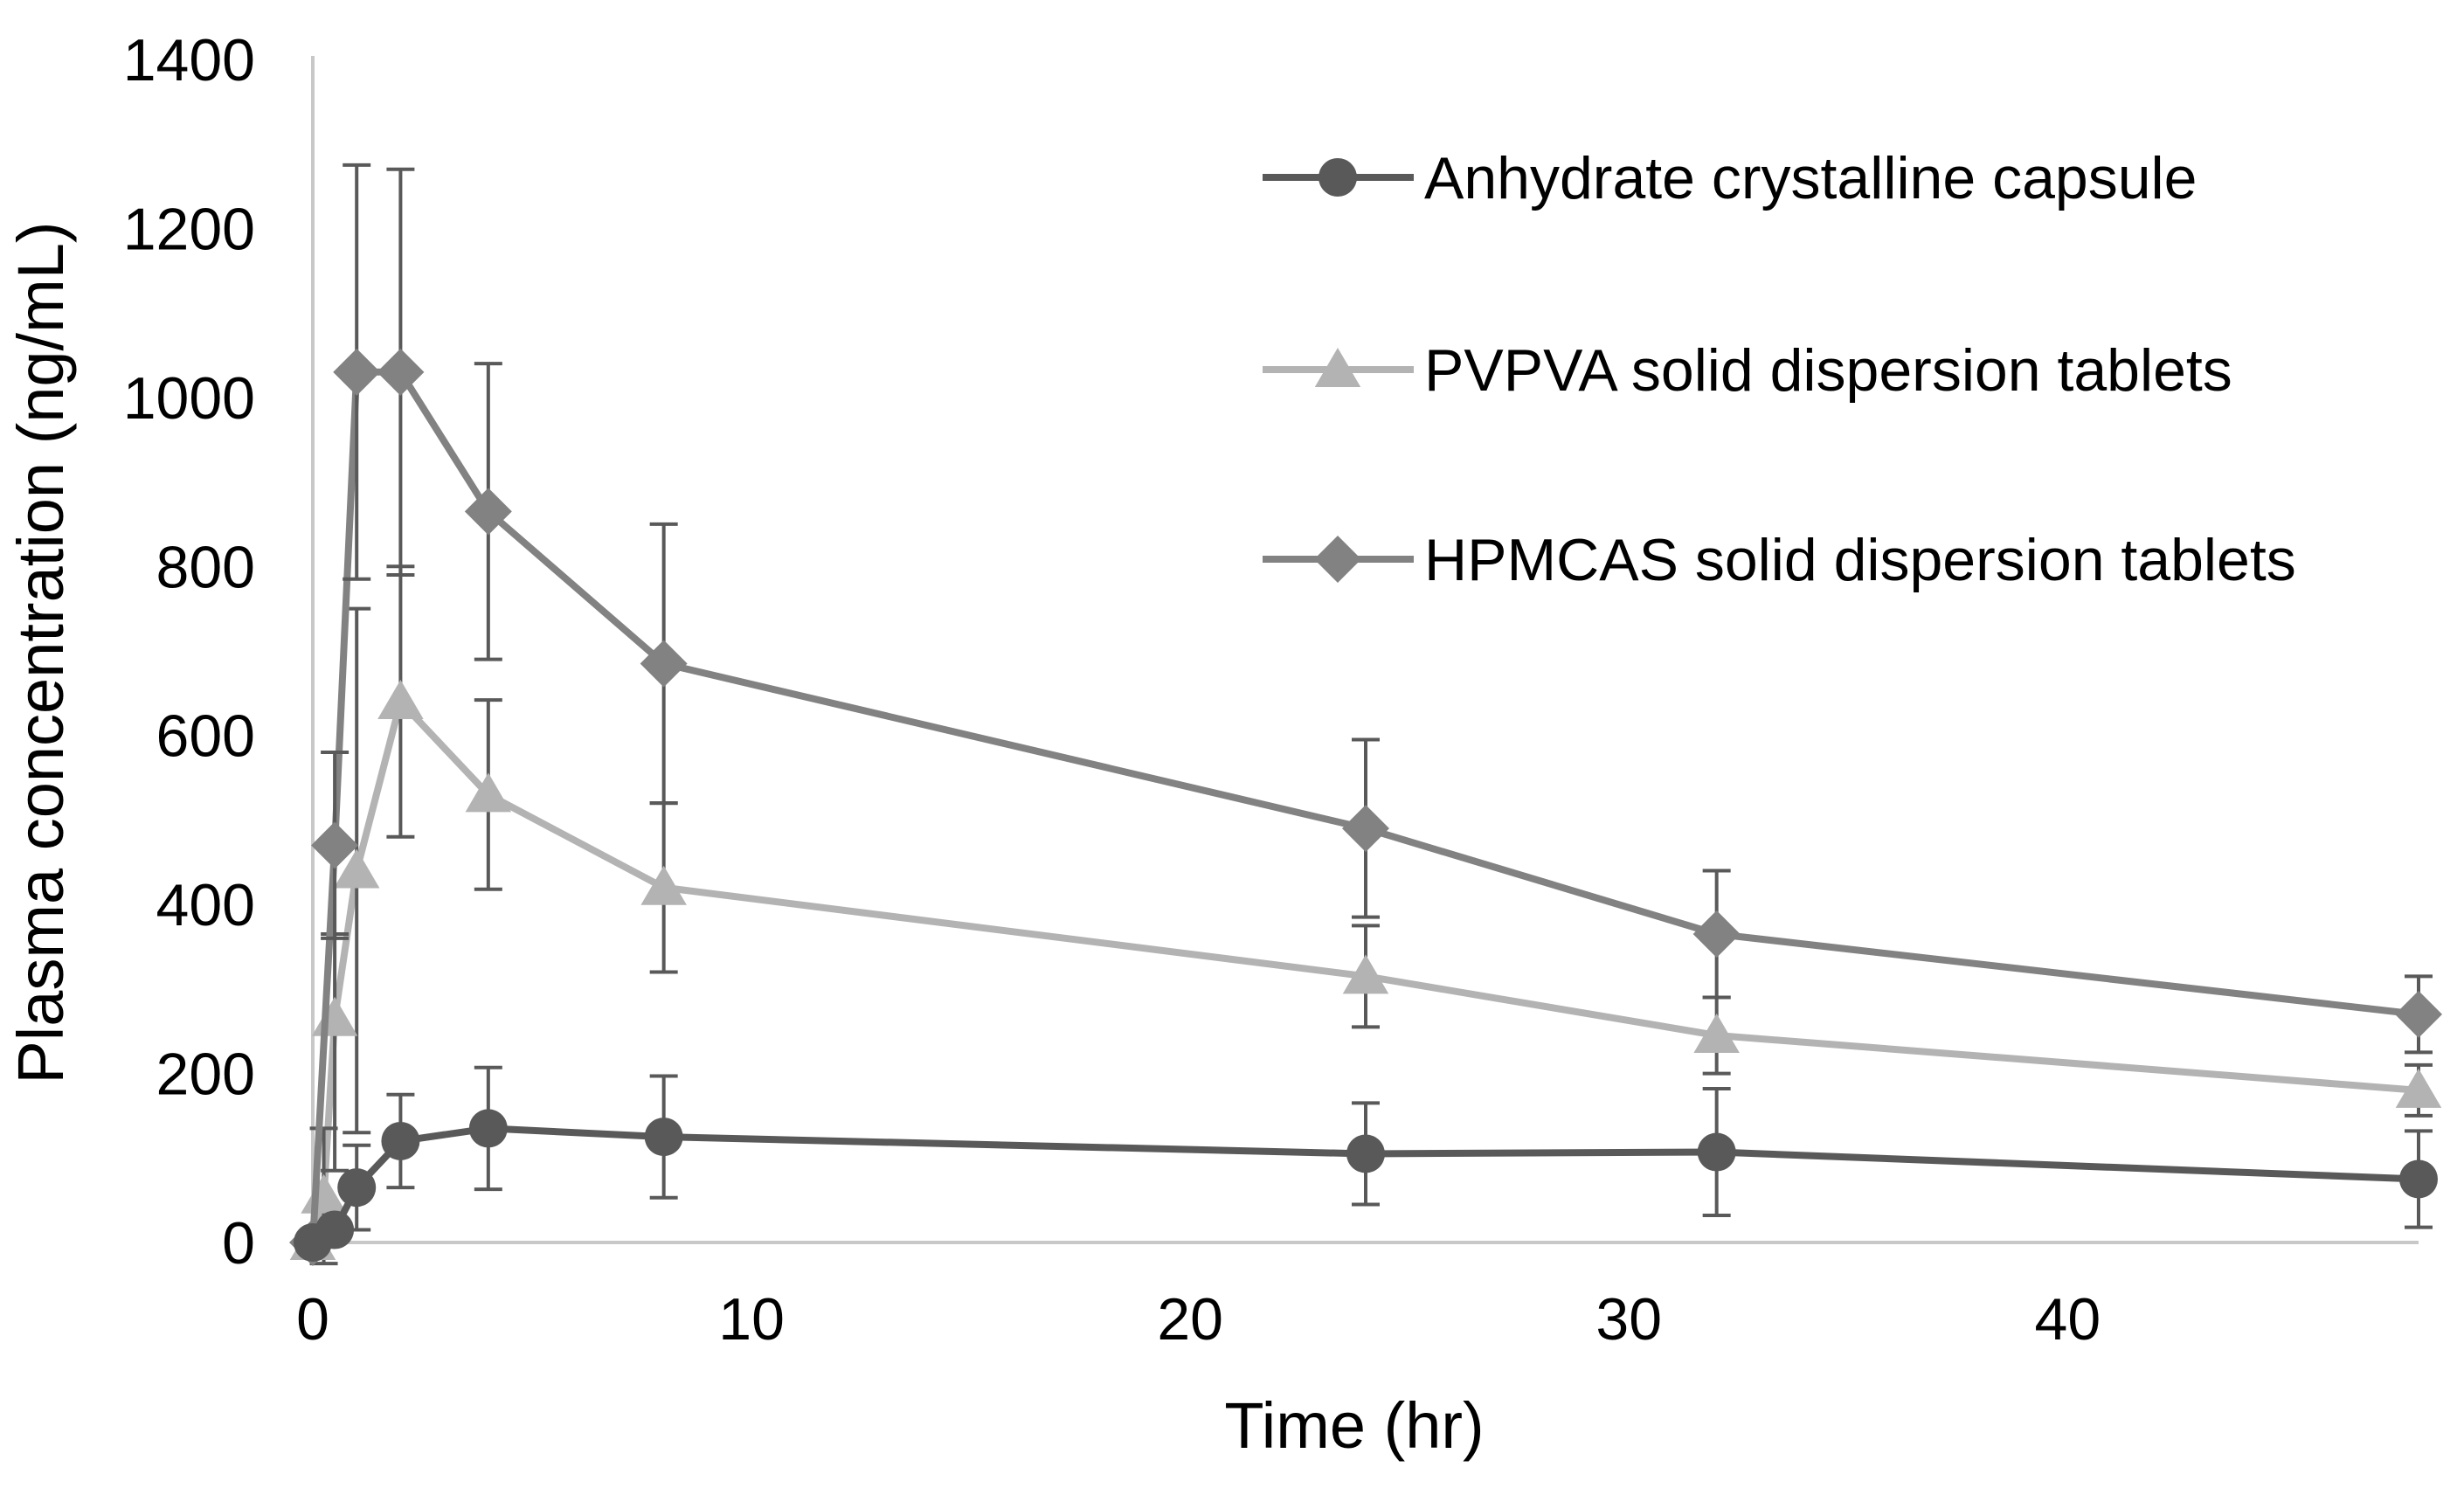 The height and width of the screenshot is (1488, 2464). Describe the element at coordinates (205, 567) in the screenshot. I see `y-tick-label: 800` at that location.